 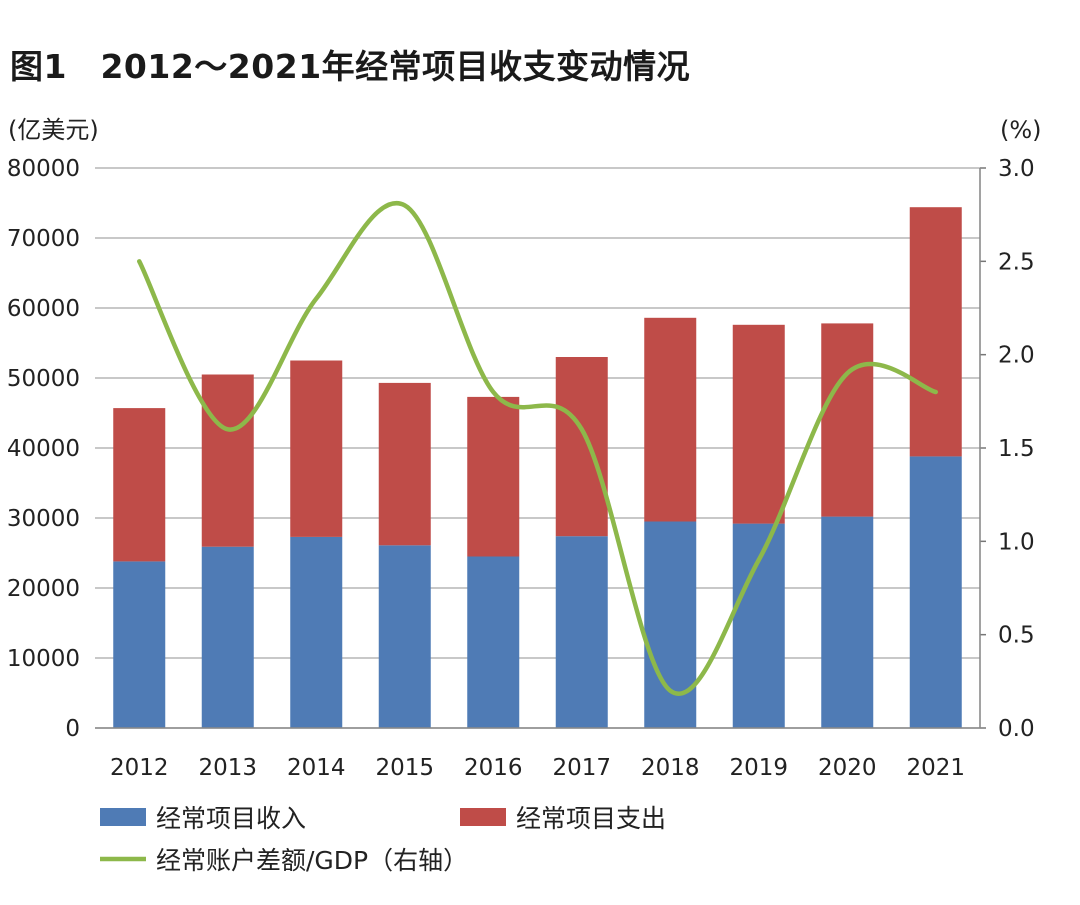 I want to click on bar-expense-2018, so click(x=670, y=419).